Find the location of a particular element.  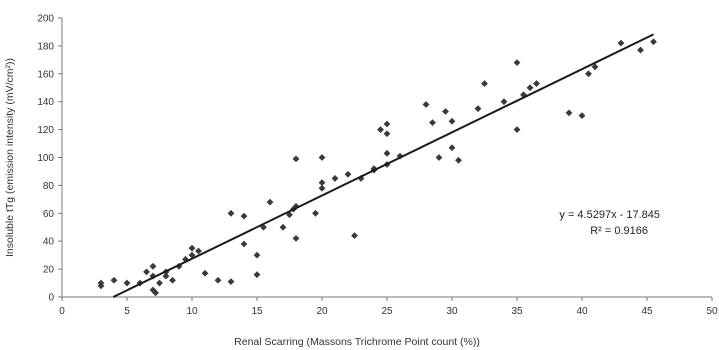

x-axis-ticks: 0 5 10 15 20 25 30 35 40 45 50 is located at coordinates (388, 307).